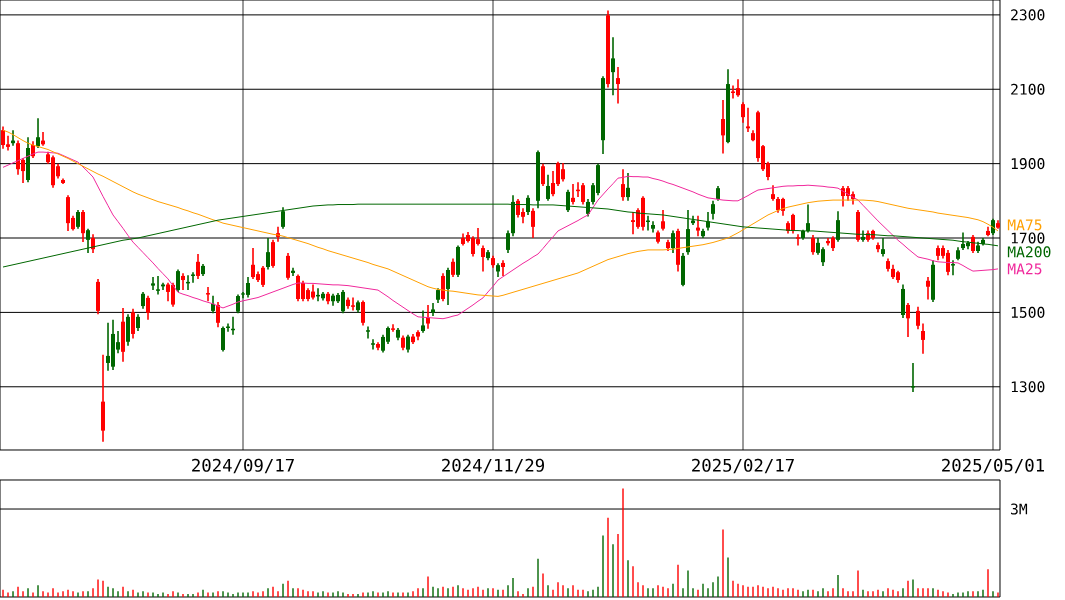  I want to click on series-label: MA75, so click(1024, 225).